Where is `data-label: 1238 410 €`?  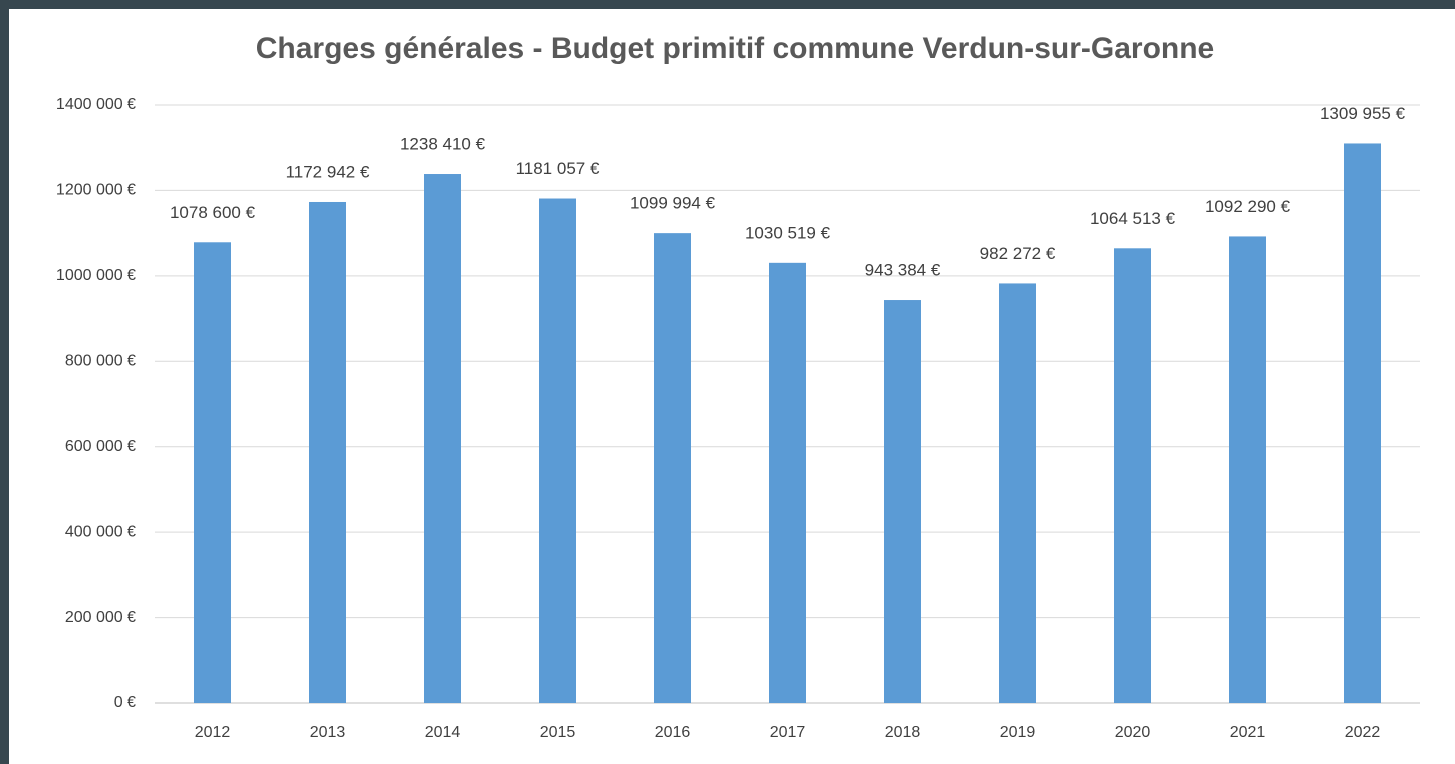 data-label: 1238 410 € is located at coordinates (443, 144).